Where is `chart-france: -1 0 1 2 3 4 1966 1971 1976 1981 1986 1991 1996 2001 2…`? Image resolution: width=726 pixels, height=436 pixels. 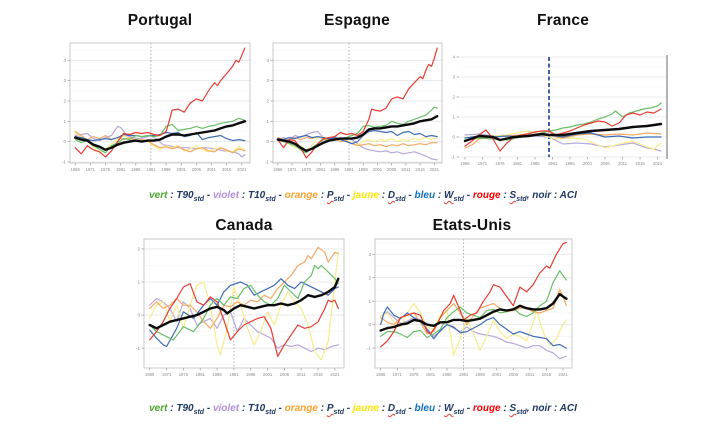 chart-france: -1 0 1 2 3 4 1966 1971 1976 1981 1986 1991 1996 2001 2… is located at coordinates (558, 113).